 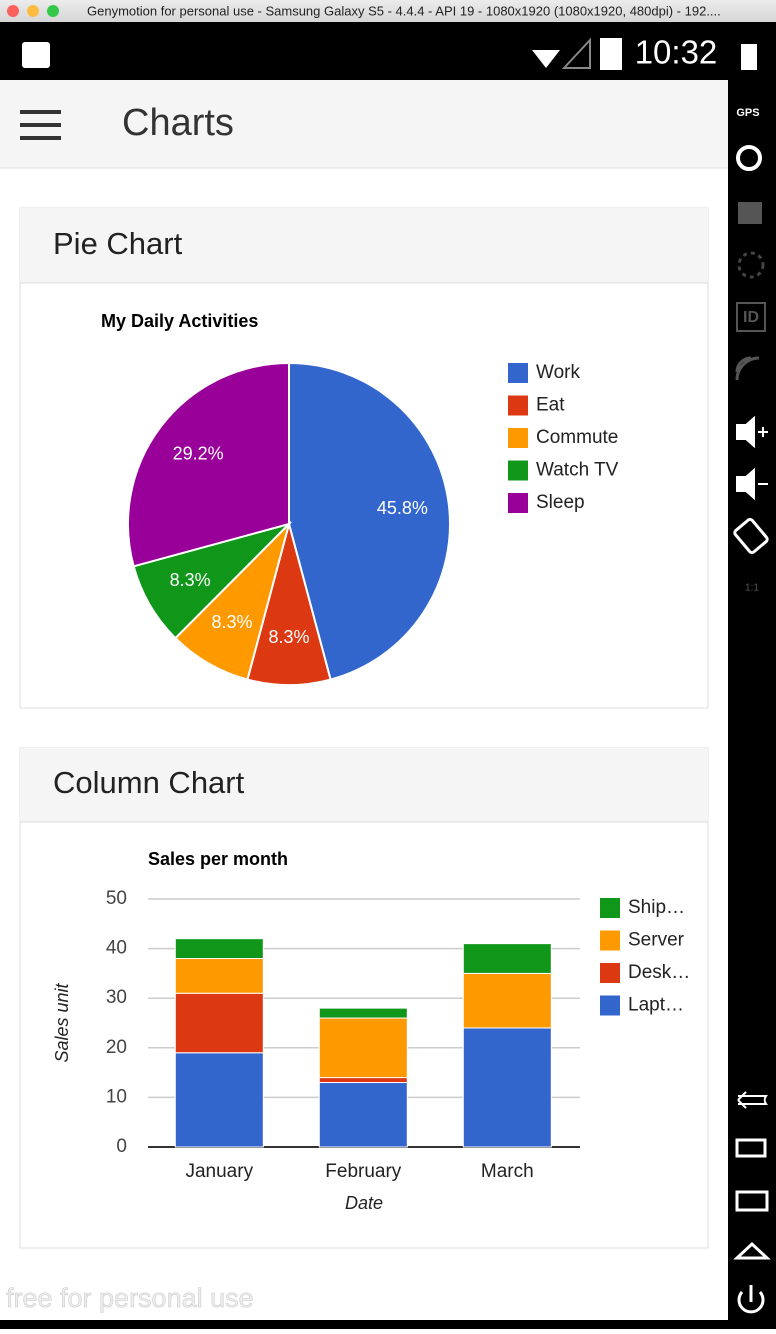 What do you see at coordinates (577, 437) in the screenshot?
I see `legend-label: Commute` at bounding box center [577, 437].